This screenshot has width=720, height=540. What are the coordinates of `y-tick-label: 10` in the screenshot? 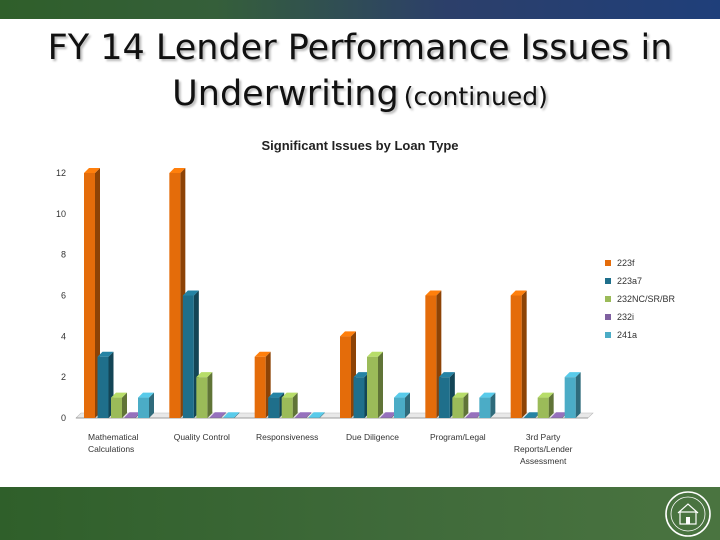 It's located at (61, 214).